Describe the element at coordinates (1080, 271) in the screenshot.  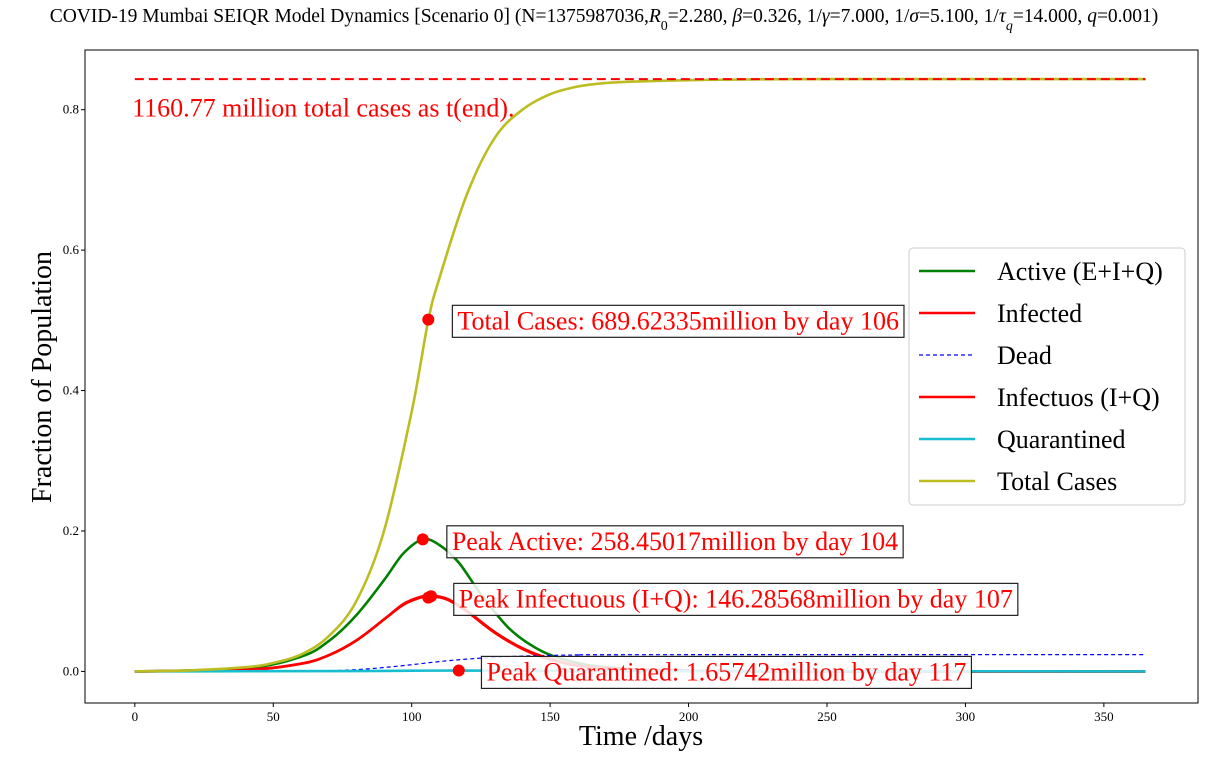
I see `legend-label: Active (E+I+Q)` at that location.